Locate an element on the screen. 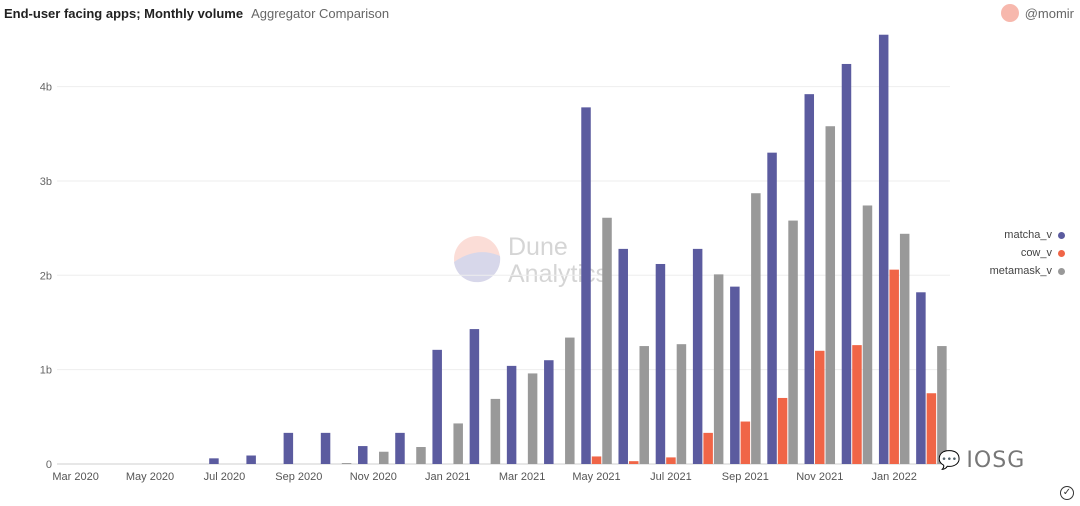 This screenshot has width=1080, height=506. x-tick-label: Jan 2022 is located at coordinates (894, 477).